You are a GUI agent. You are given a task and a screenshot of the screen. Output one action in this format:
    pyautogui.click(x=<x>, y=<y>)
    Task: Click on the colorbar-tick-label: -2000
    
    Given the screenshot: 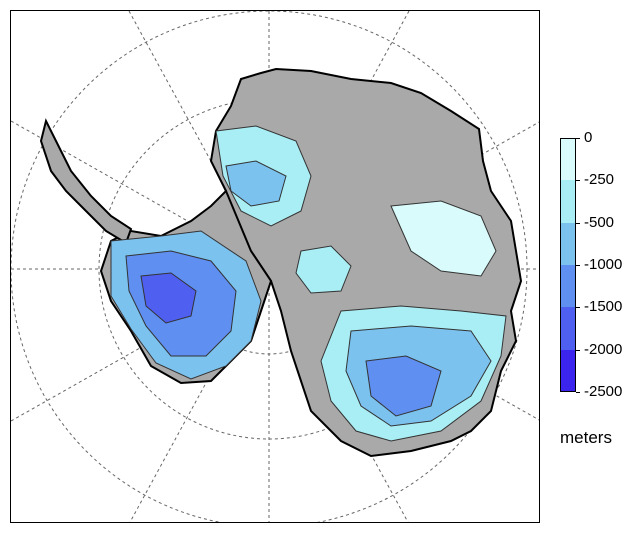 What is the action you would take?
    pyautogui.click(x=603, y=349)
    